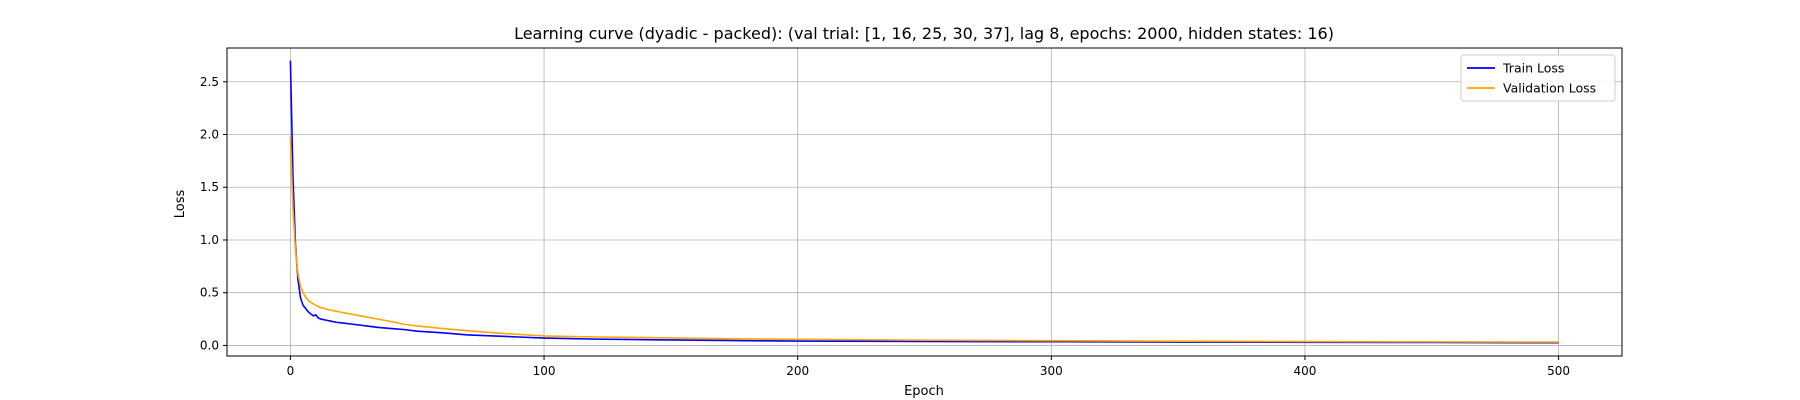  I want to click on y-tick-label: 1.0, so click(209, 240).